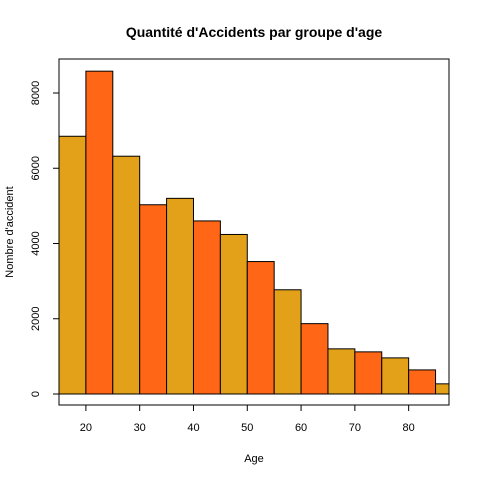  I want to click on y-tick-label: 0, so click(36, 394).